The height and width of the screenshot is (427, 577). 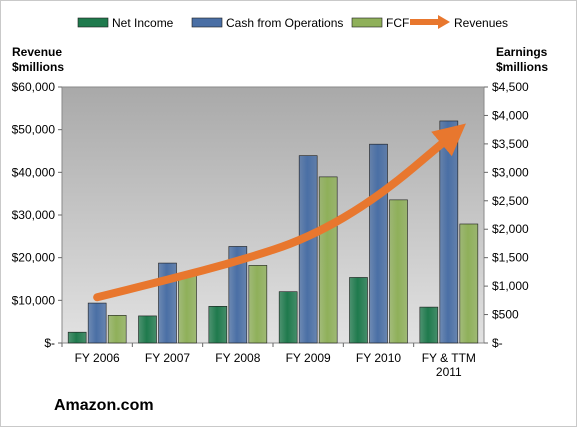 What do you see at coordinates (284, 23) in the screenshot?
I see `legend-label: Cash from Operations` at bounding box center [284, 23].